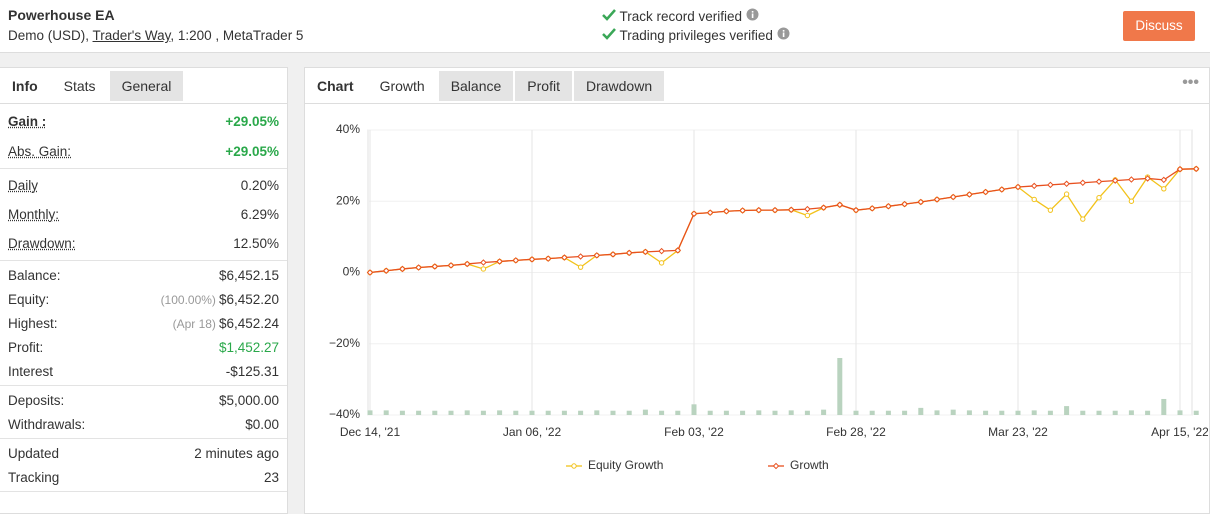 The width and height of the screenshot is (1210, 514). Describe the element at coordinates (1190, 82) in the screenshot. I see `menu-dots: •••` at that location.